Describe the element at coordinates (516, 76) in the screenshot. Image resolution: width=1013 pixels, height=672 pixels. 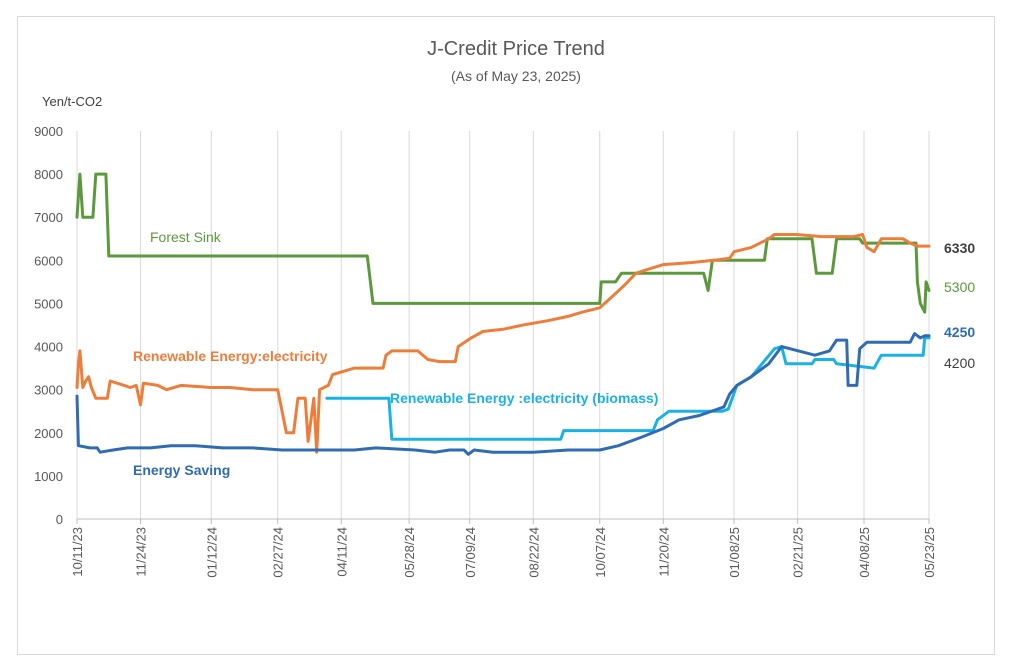
I see `chart-subtitle: (As of May 23, 2025)` at that location.